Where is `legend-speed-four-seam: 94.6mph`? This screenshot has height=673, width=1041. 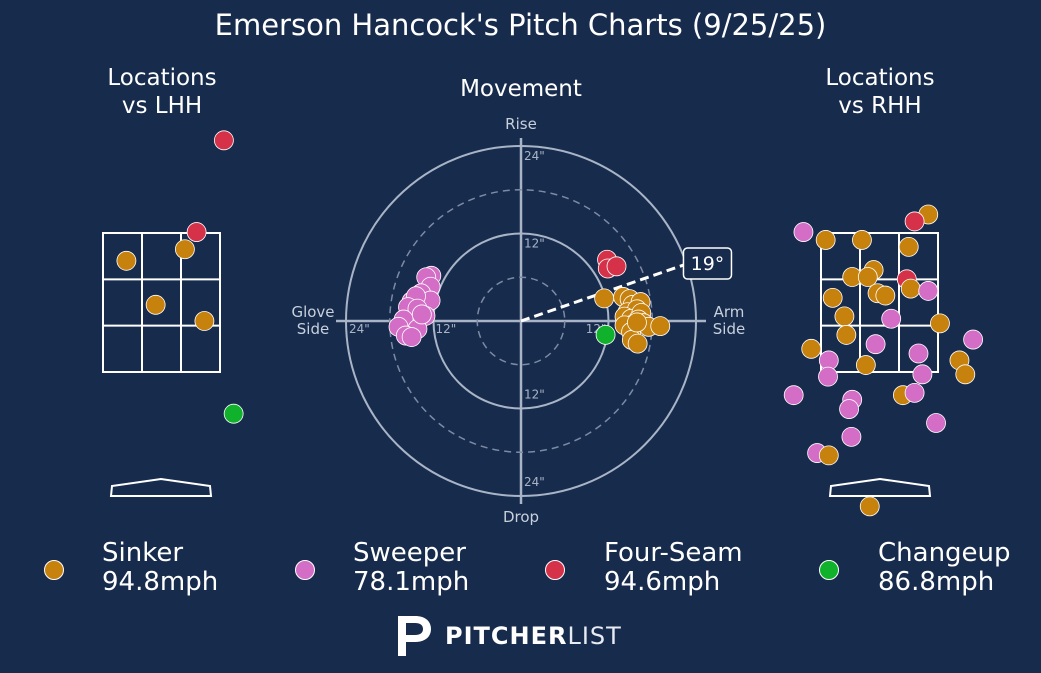
legend-speed-four-seam: 94.6mph is located at coordinates (662, 582).